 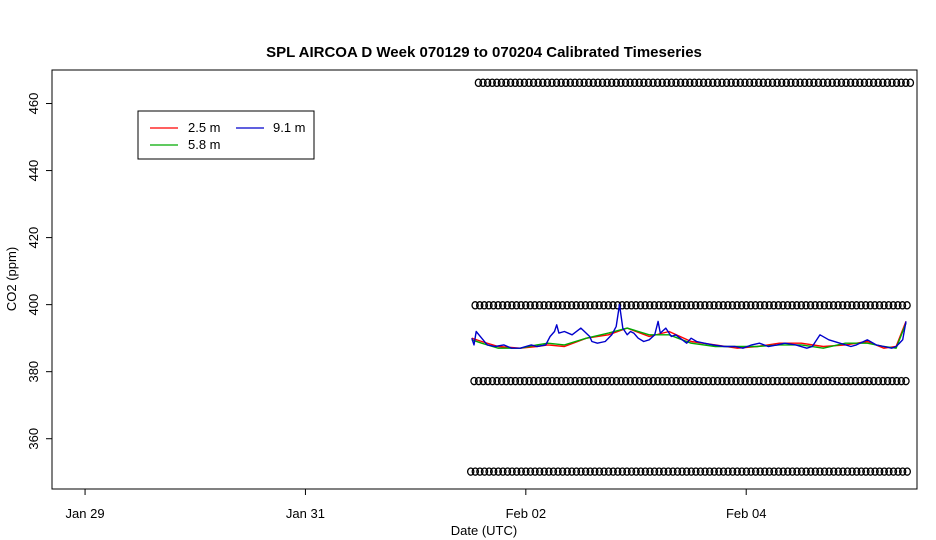 What do you see at coordinates (11, 279) in the screenshot?
I see `y-axis-label: CO2 (ppm)` at bounding box center [11, 279].